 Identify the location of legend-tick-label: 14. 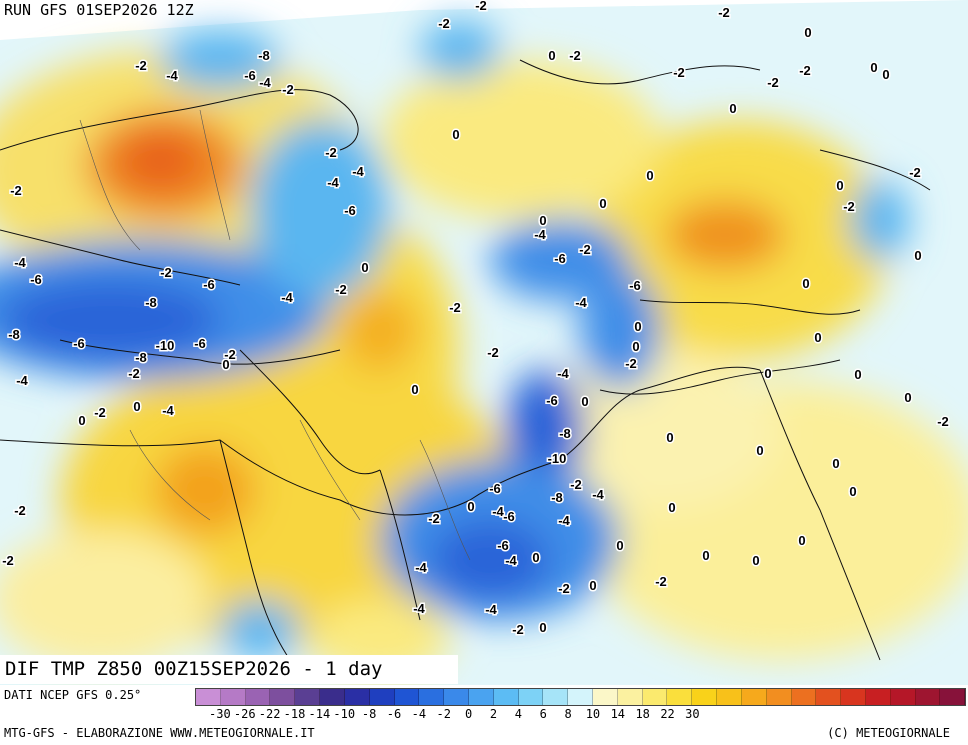
(618, 714).